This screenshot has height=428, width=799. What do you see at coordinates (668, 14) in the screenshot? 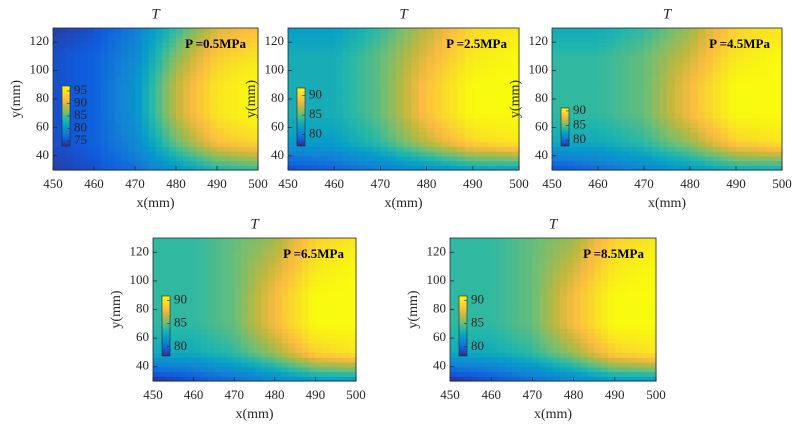
I see `chart-title: T` at bounding box center [668, 14].